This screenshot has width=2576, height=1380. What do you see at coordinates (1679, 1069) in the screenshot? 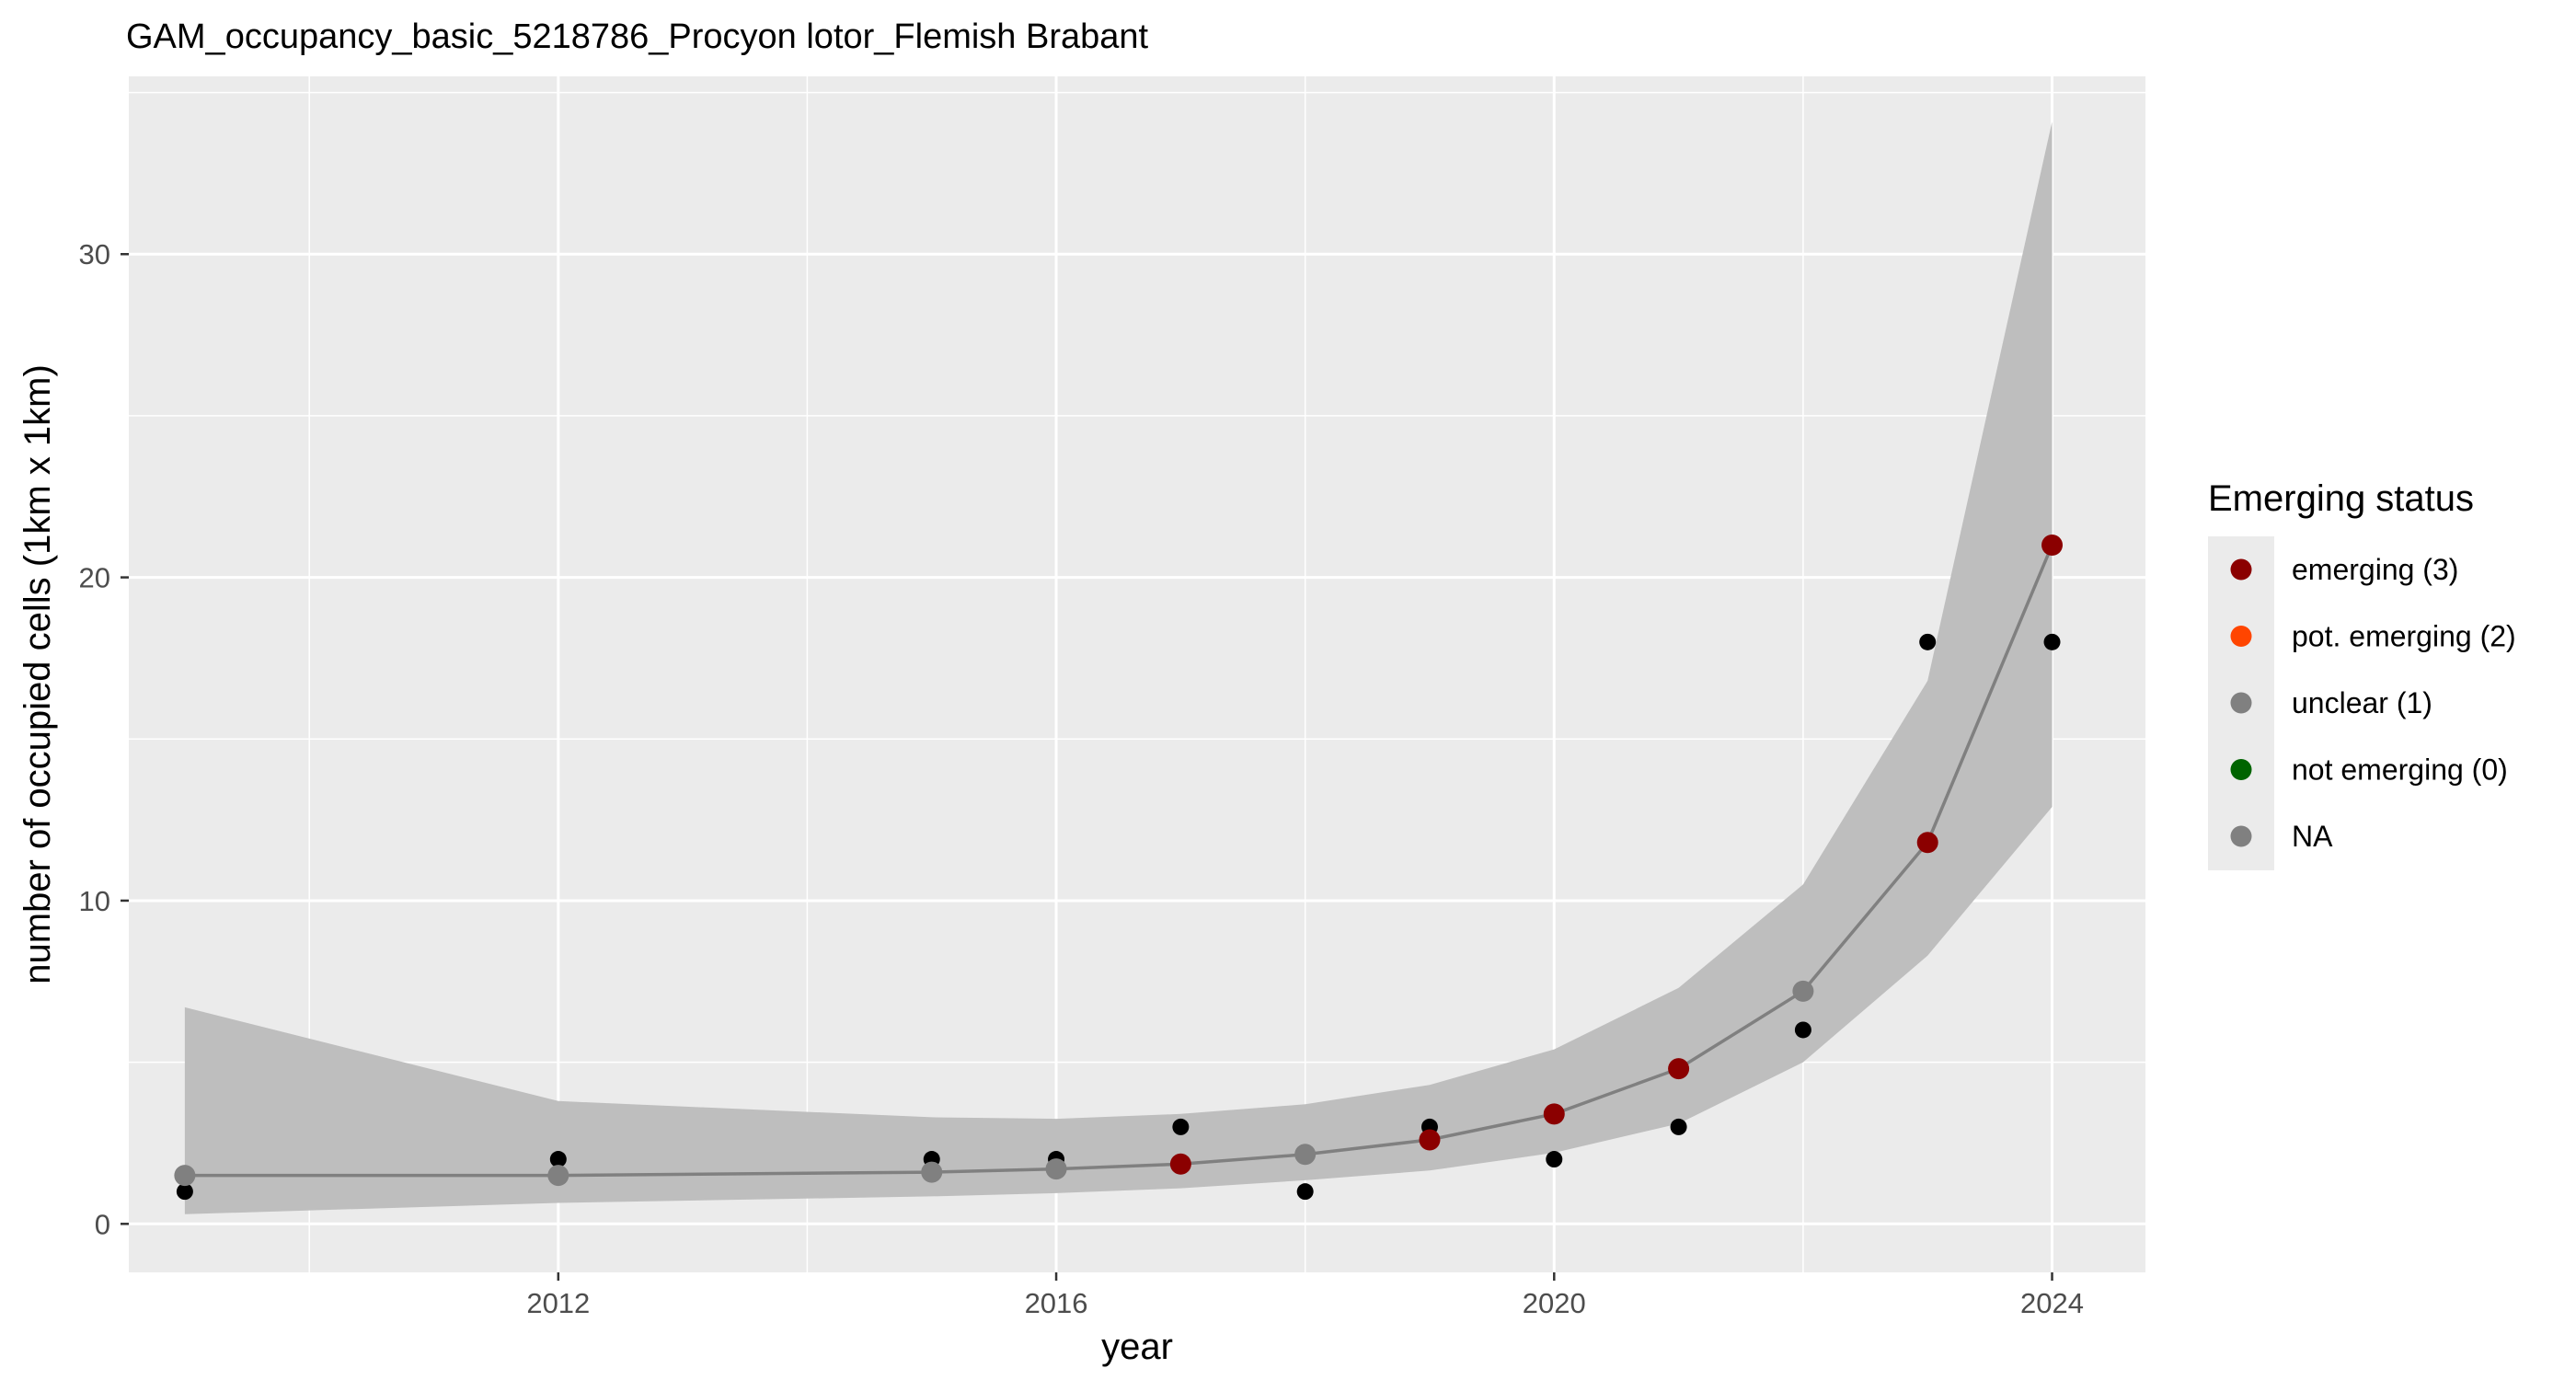
I see `fitted-point-2021` at bounding box center [1679, 1069].